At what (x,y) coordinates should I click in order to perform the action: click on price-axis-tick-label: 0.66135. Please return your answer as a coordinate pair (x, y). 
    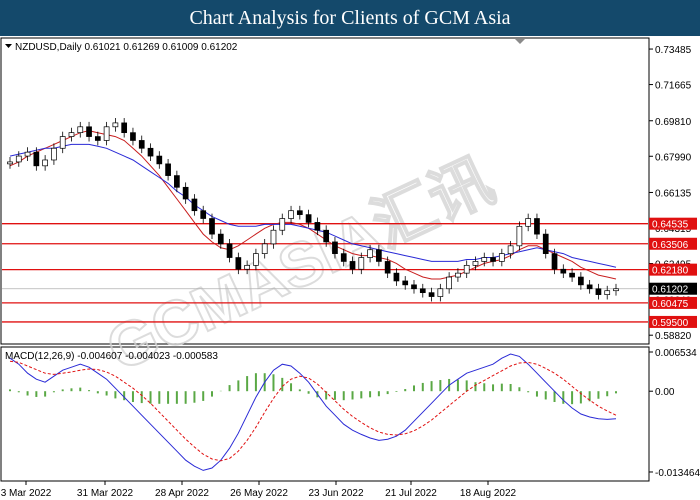
    Looking at the image, I should click on (673, 193).